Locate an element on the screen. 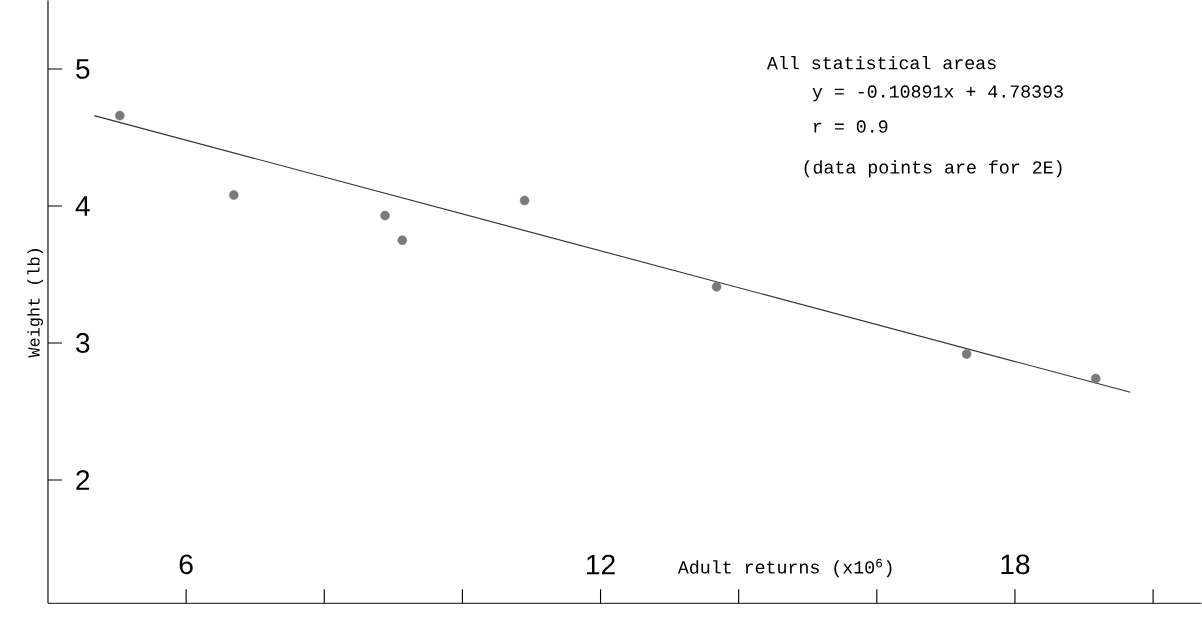 The width and height of the screenshot is (1202, 621). y-tick-label: 3 is located at coordinates (83, 342).